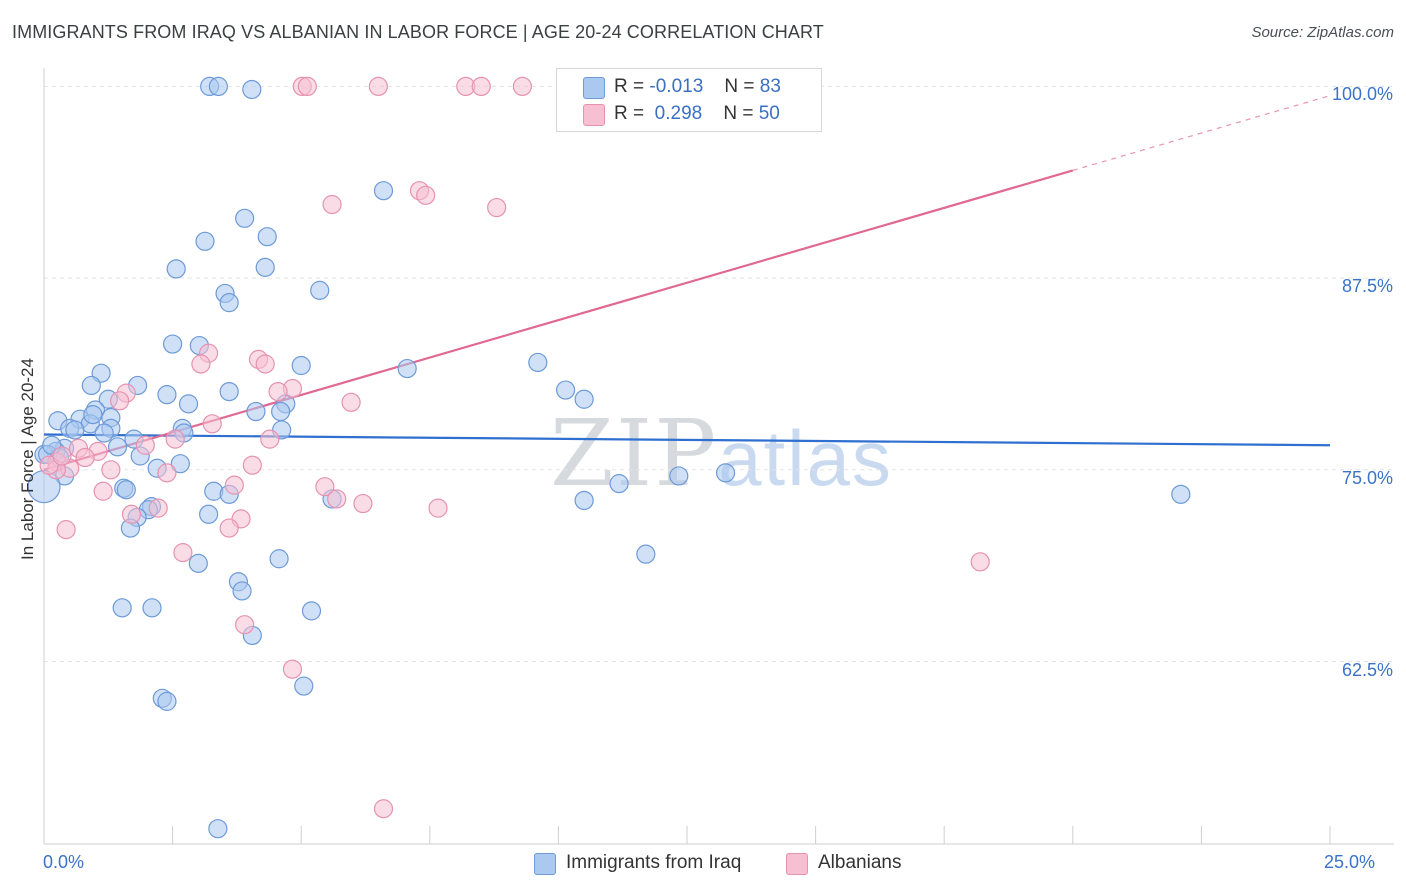 This screenshot has height=892, width=1406. What do you see at coordinates (739, 86) in the screenshot?
I see `iraq-n-label: N =` at bounding box center [739, 86].